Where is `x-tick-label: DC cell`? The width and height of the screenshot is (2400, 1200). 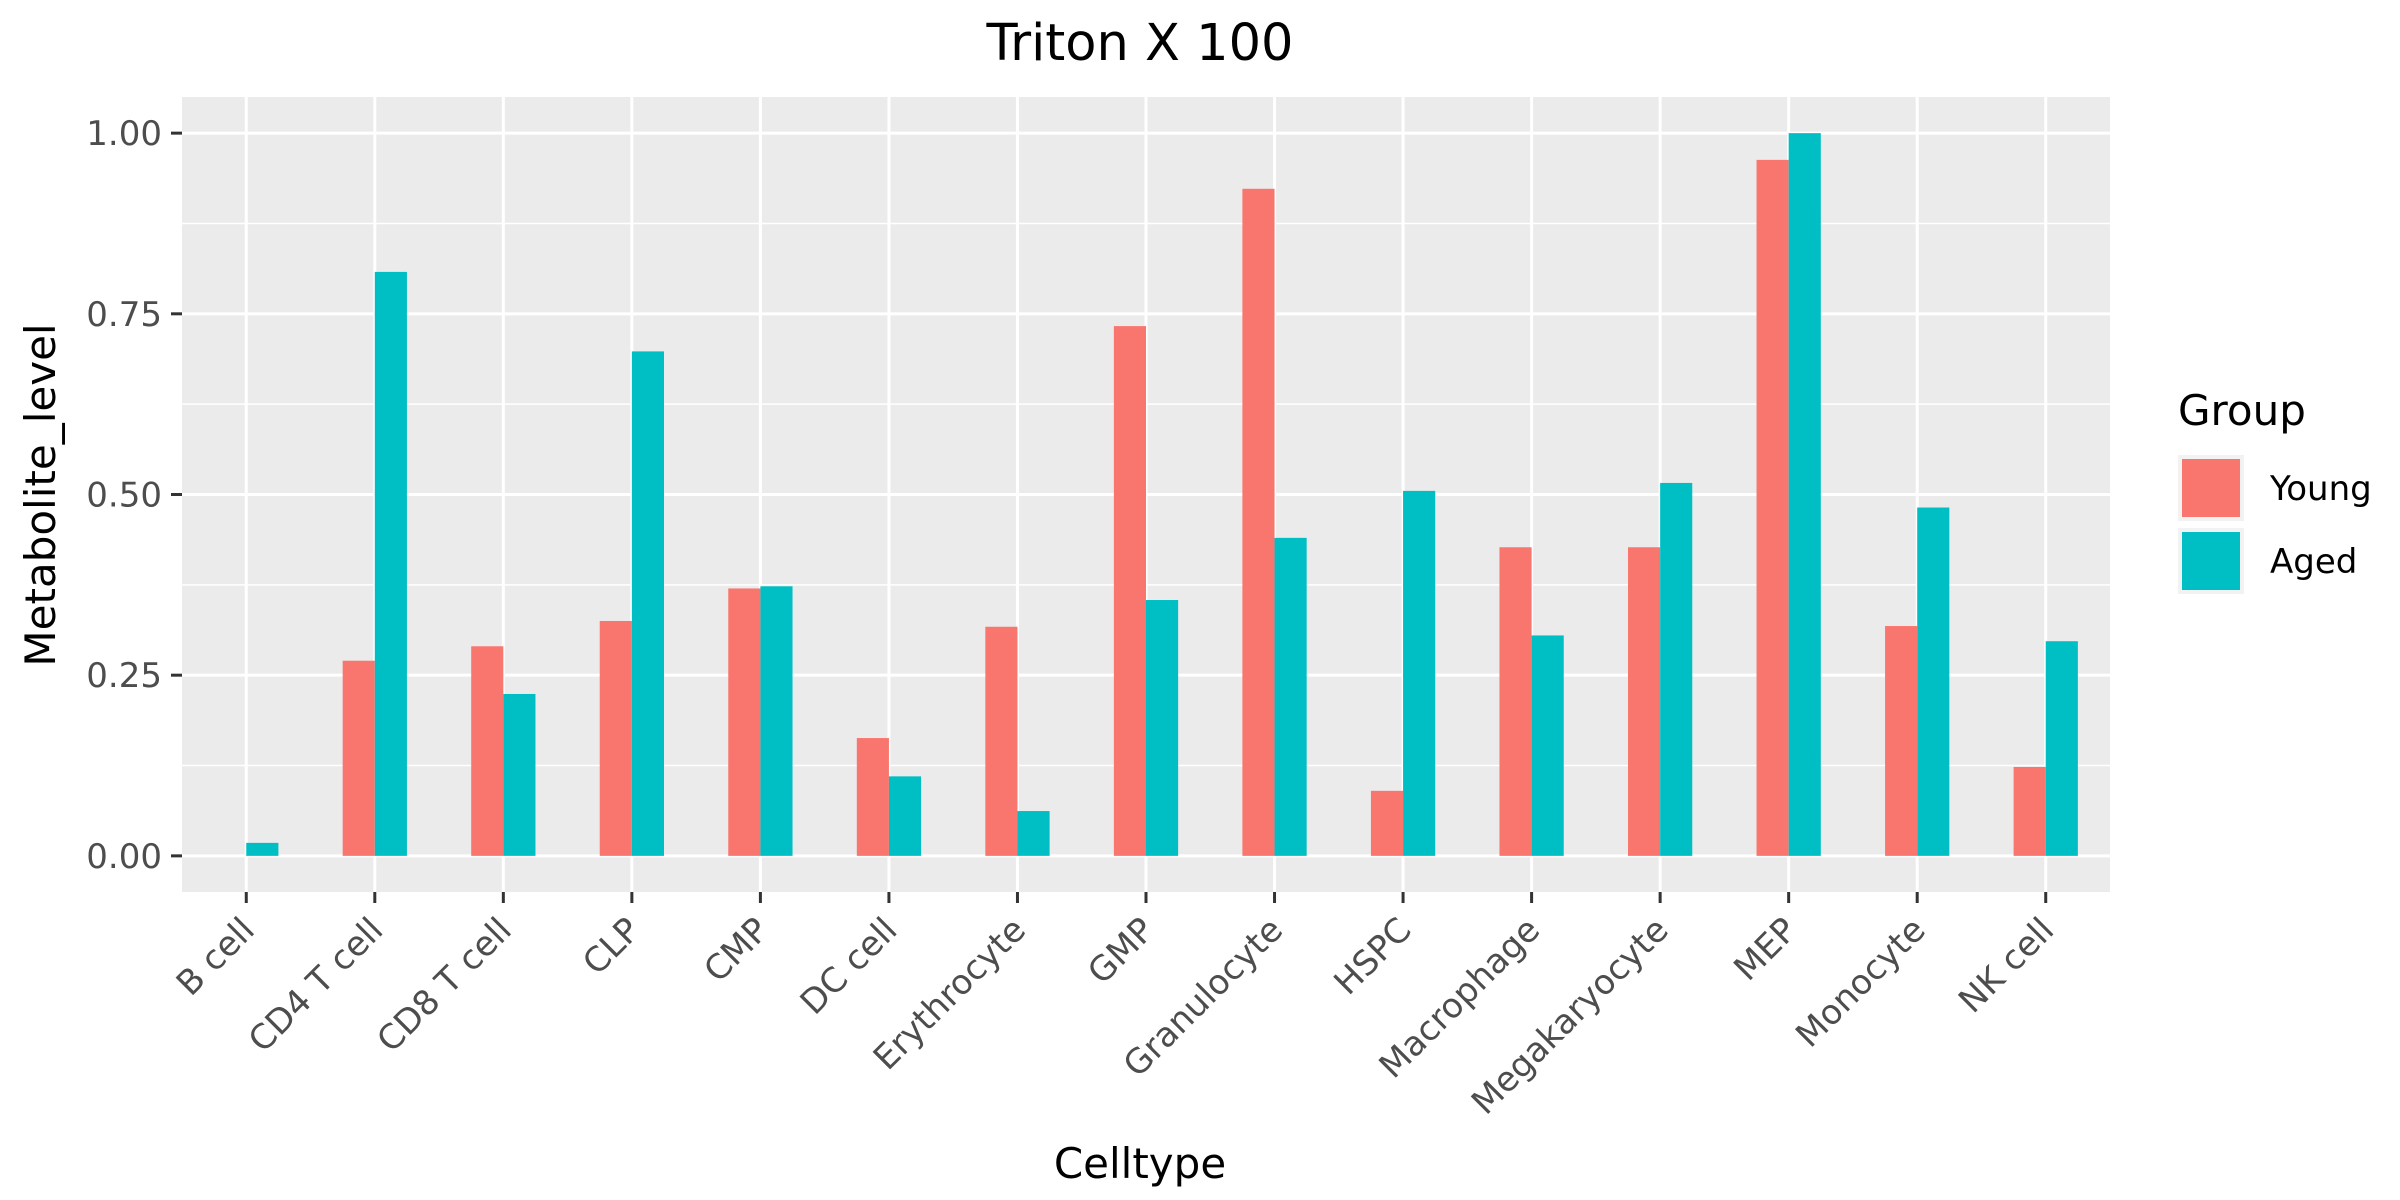
x-tick-label: DC cell is located at coordinates (849, 966).